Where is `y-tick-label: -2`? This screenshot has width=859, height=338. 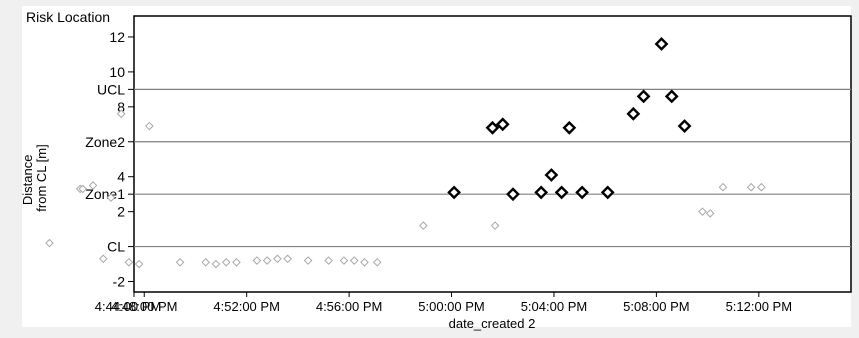
y-tick-label: -2 is located at coordinates (119, 282).